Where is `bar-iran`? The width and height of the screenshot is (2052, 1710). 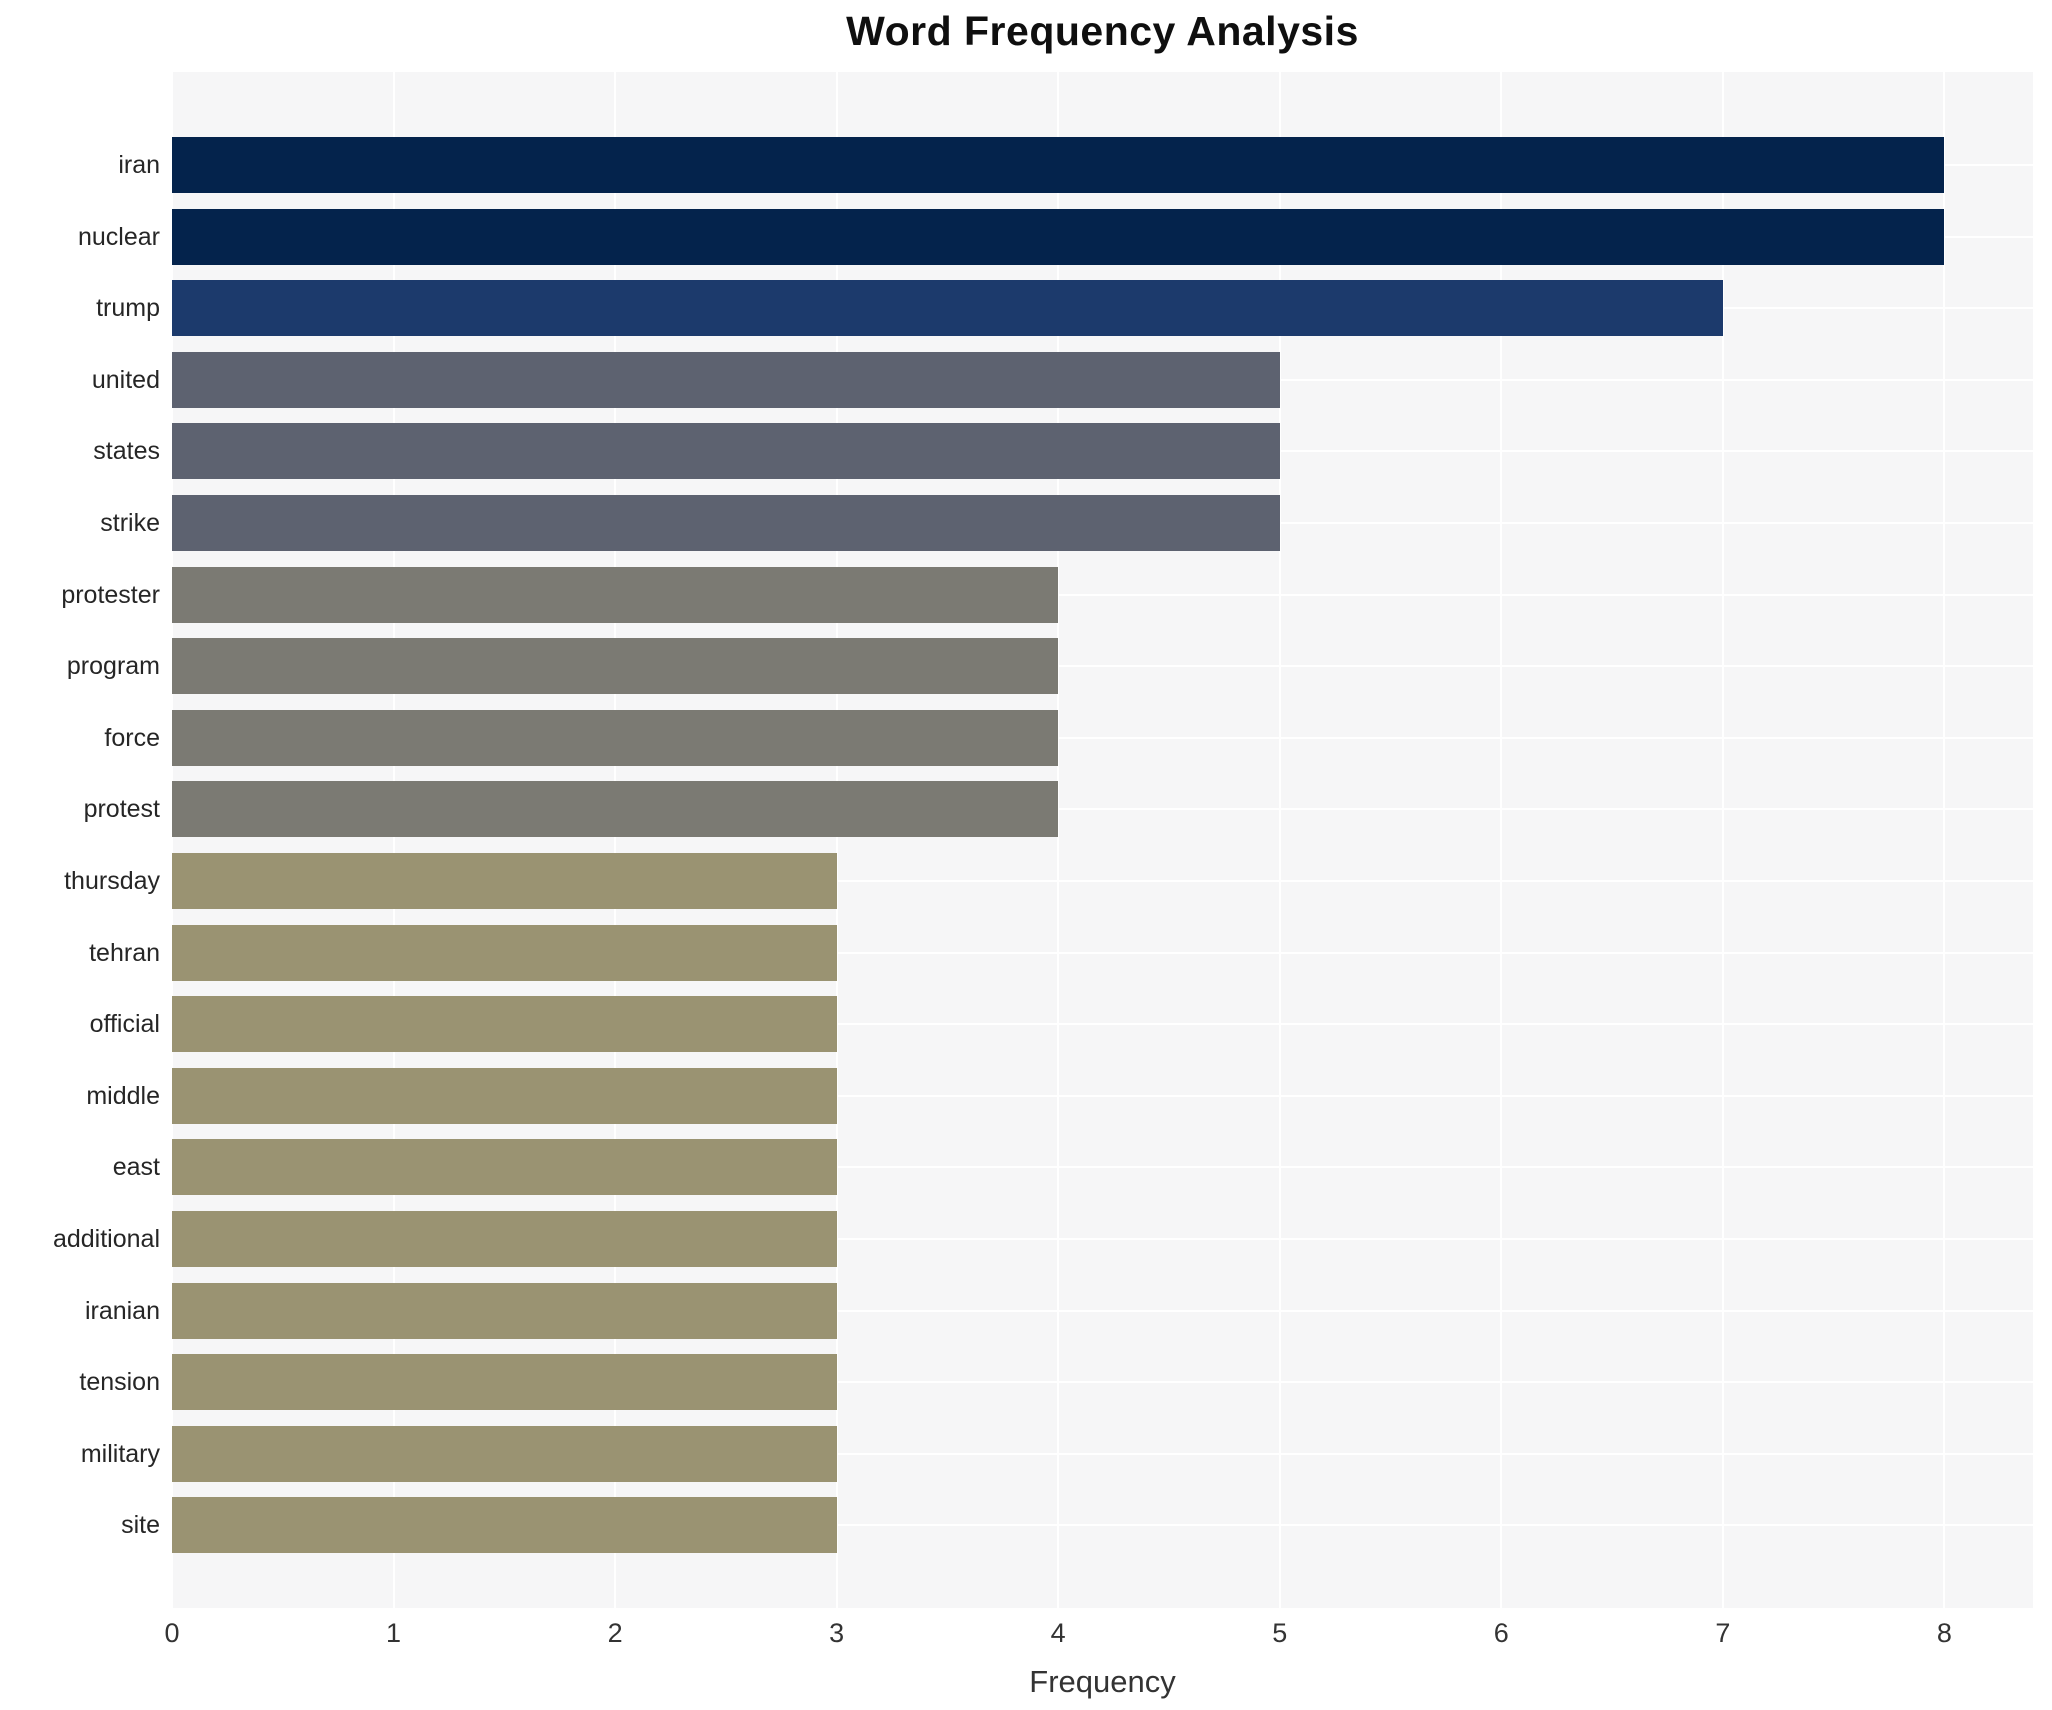 bar-iran is located at coordinates (1058, 165).